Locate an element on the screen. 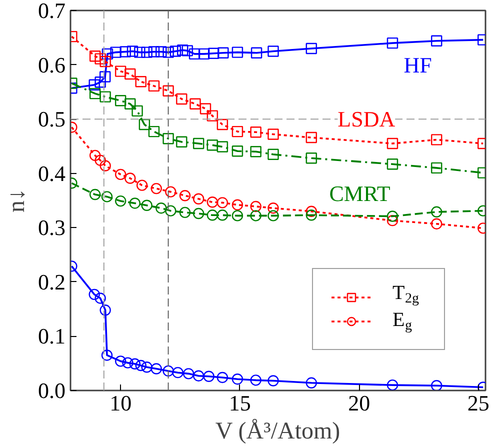 The image size is (497, 447). y-axis-title: n↓ is located at coordinates (17, 200).